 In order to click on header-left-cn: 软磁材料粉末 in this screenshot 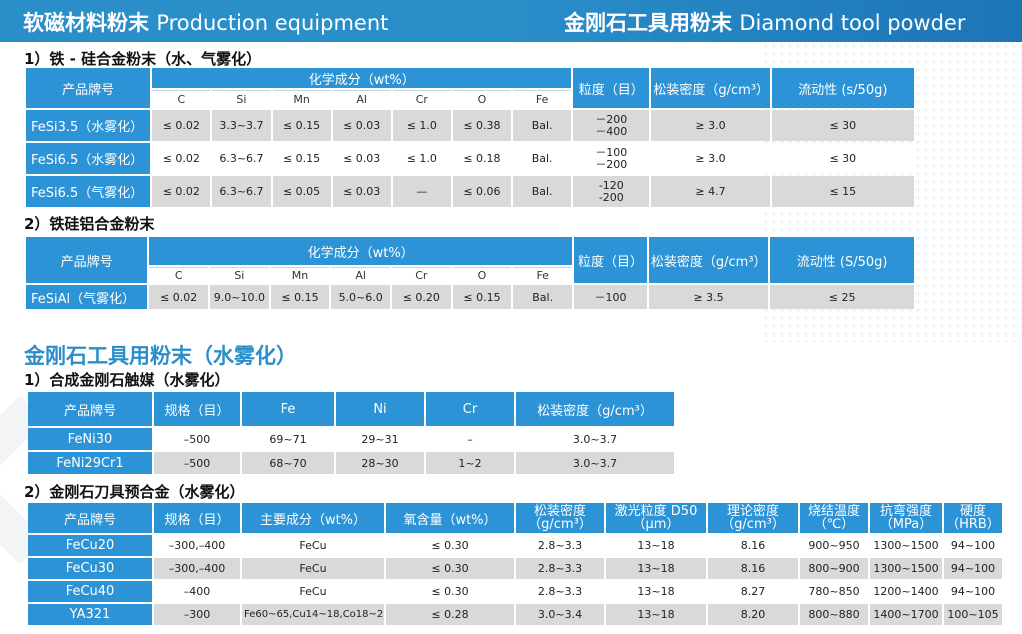, I will do `click(86, 23)`.